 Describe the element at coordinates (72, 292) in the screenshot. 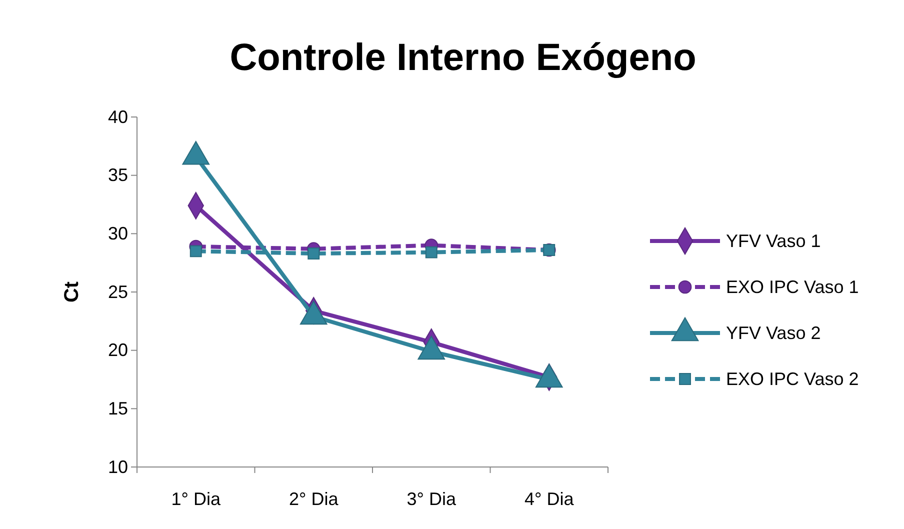

I see `y-axis-title: Ct` at that location.